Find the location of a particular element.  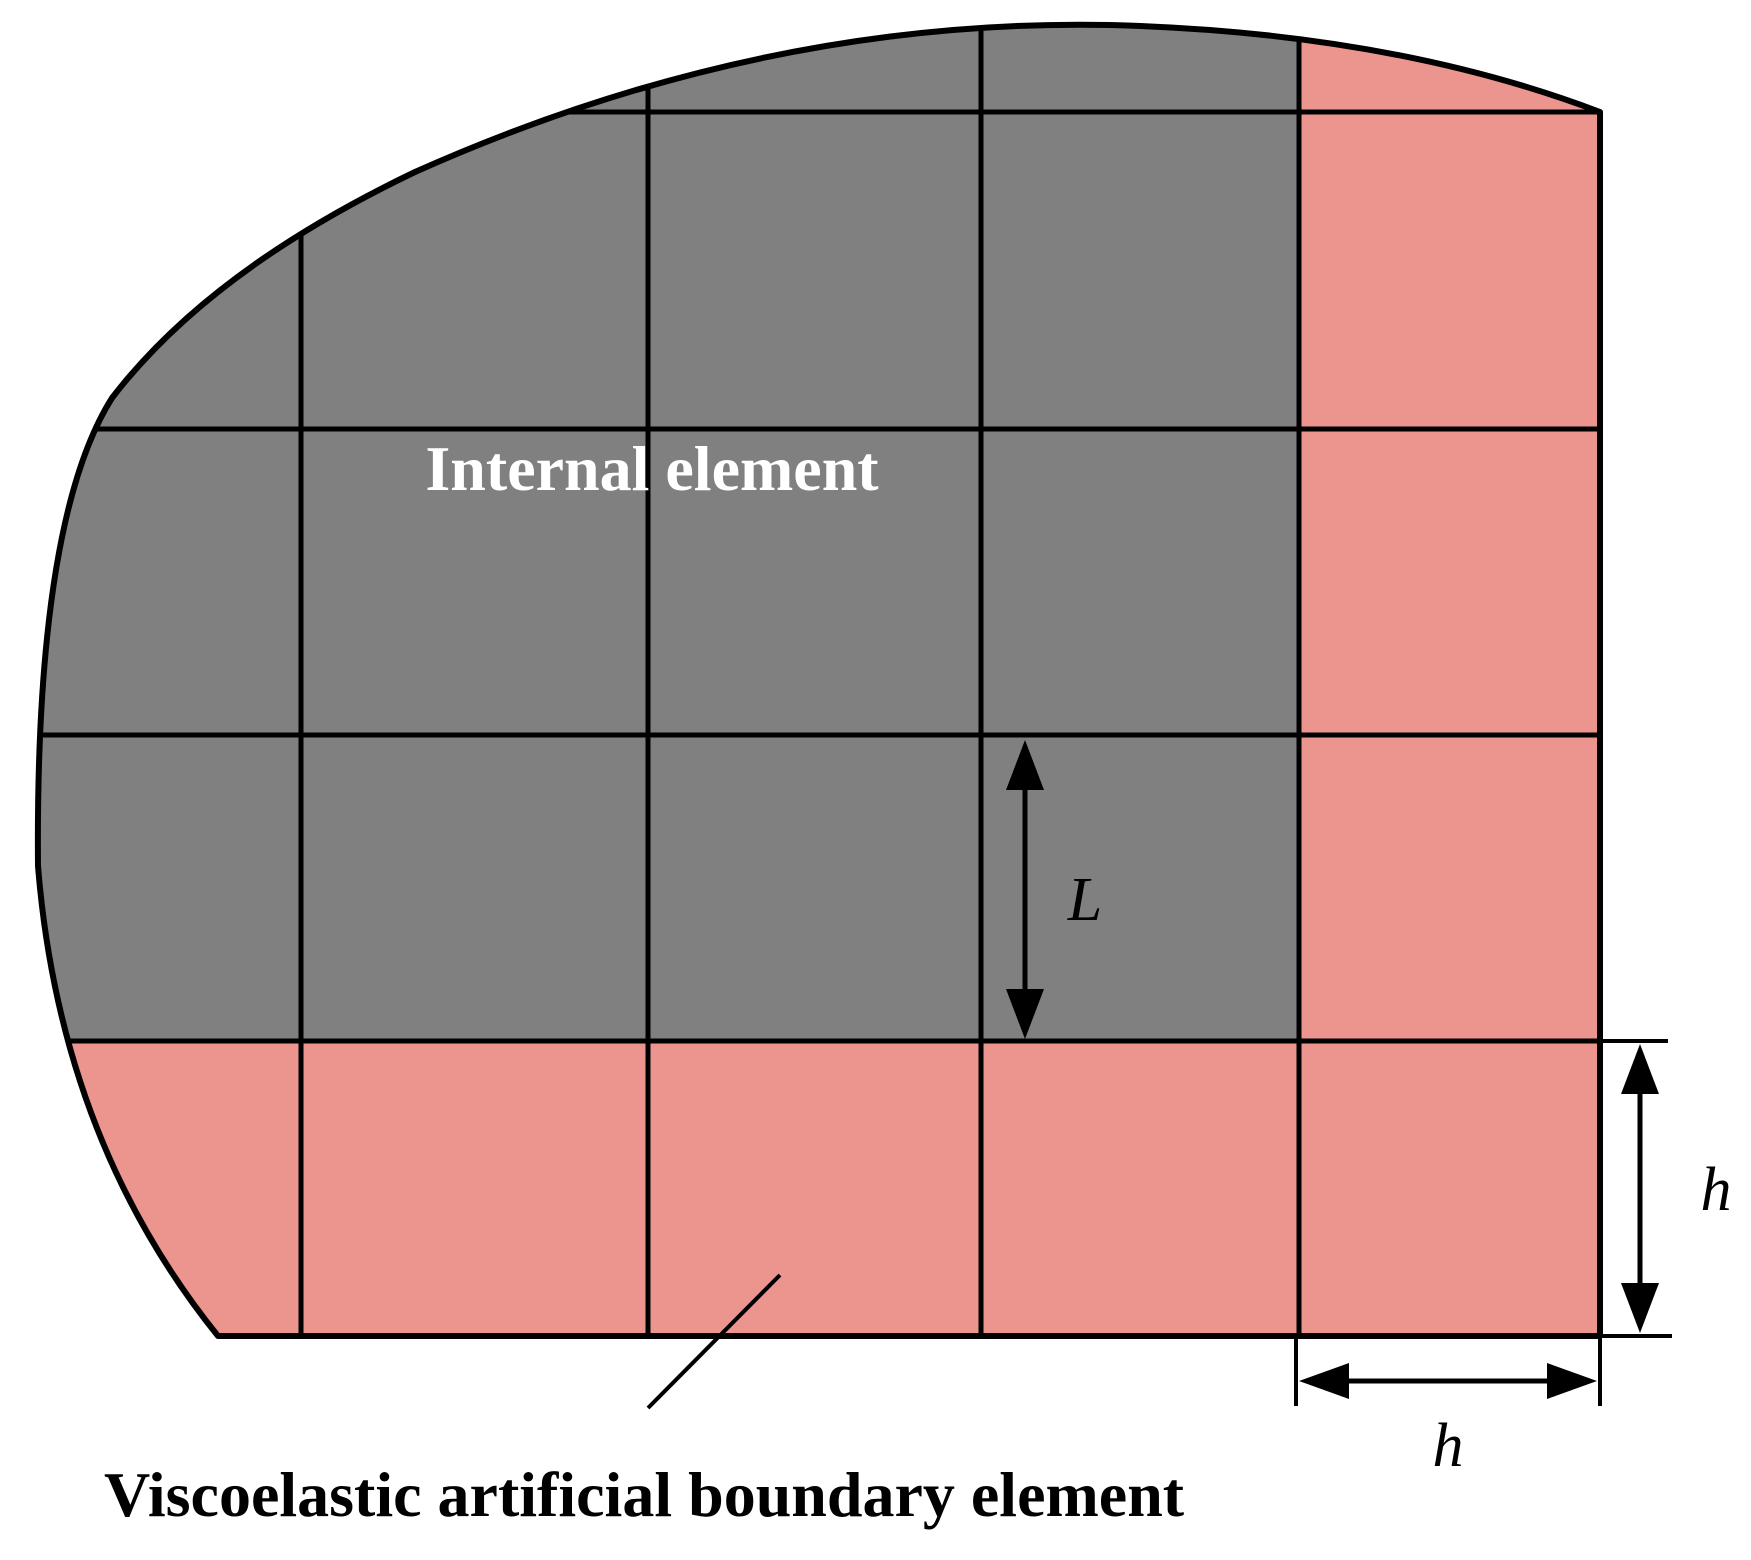

dimension-arrow-h-horizontal is located at coordinates (1448, 1381).